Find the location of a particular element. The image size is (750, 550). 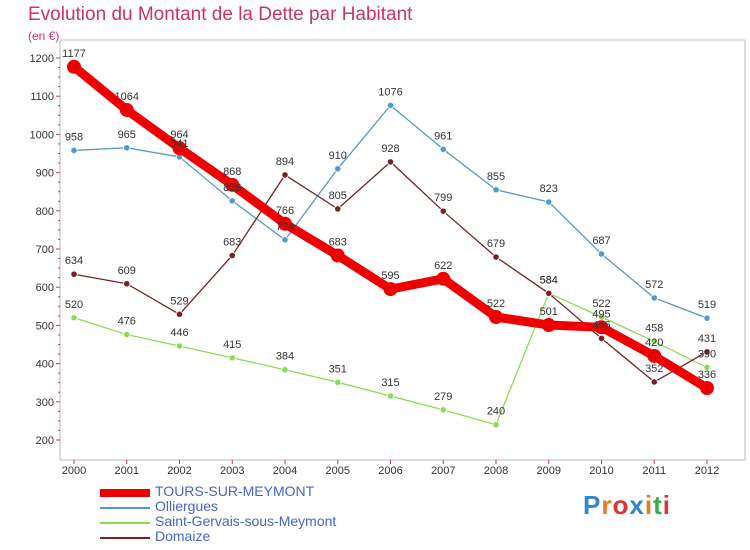

data-label: 724 is located at coordinates (285, 227).